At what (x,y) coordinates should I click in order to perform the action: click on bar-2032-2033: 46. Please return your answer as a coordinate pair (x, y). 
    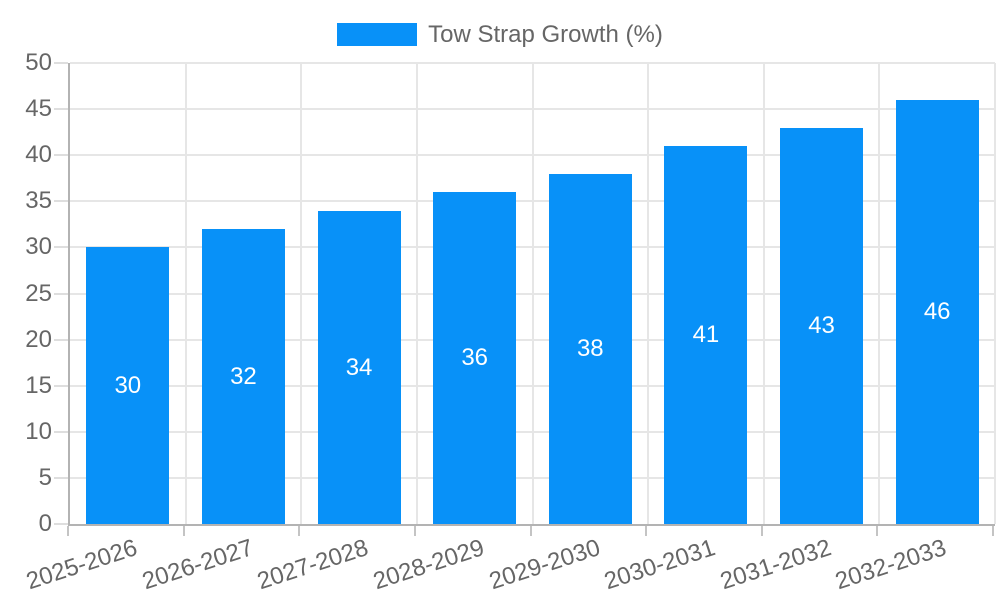
    Looking at the image, I should click on (937, 312).